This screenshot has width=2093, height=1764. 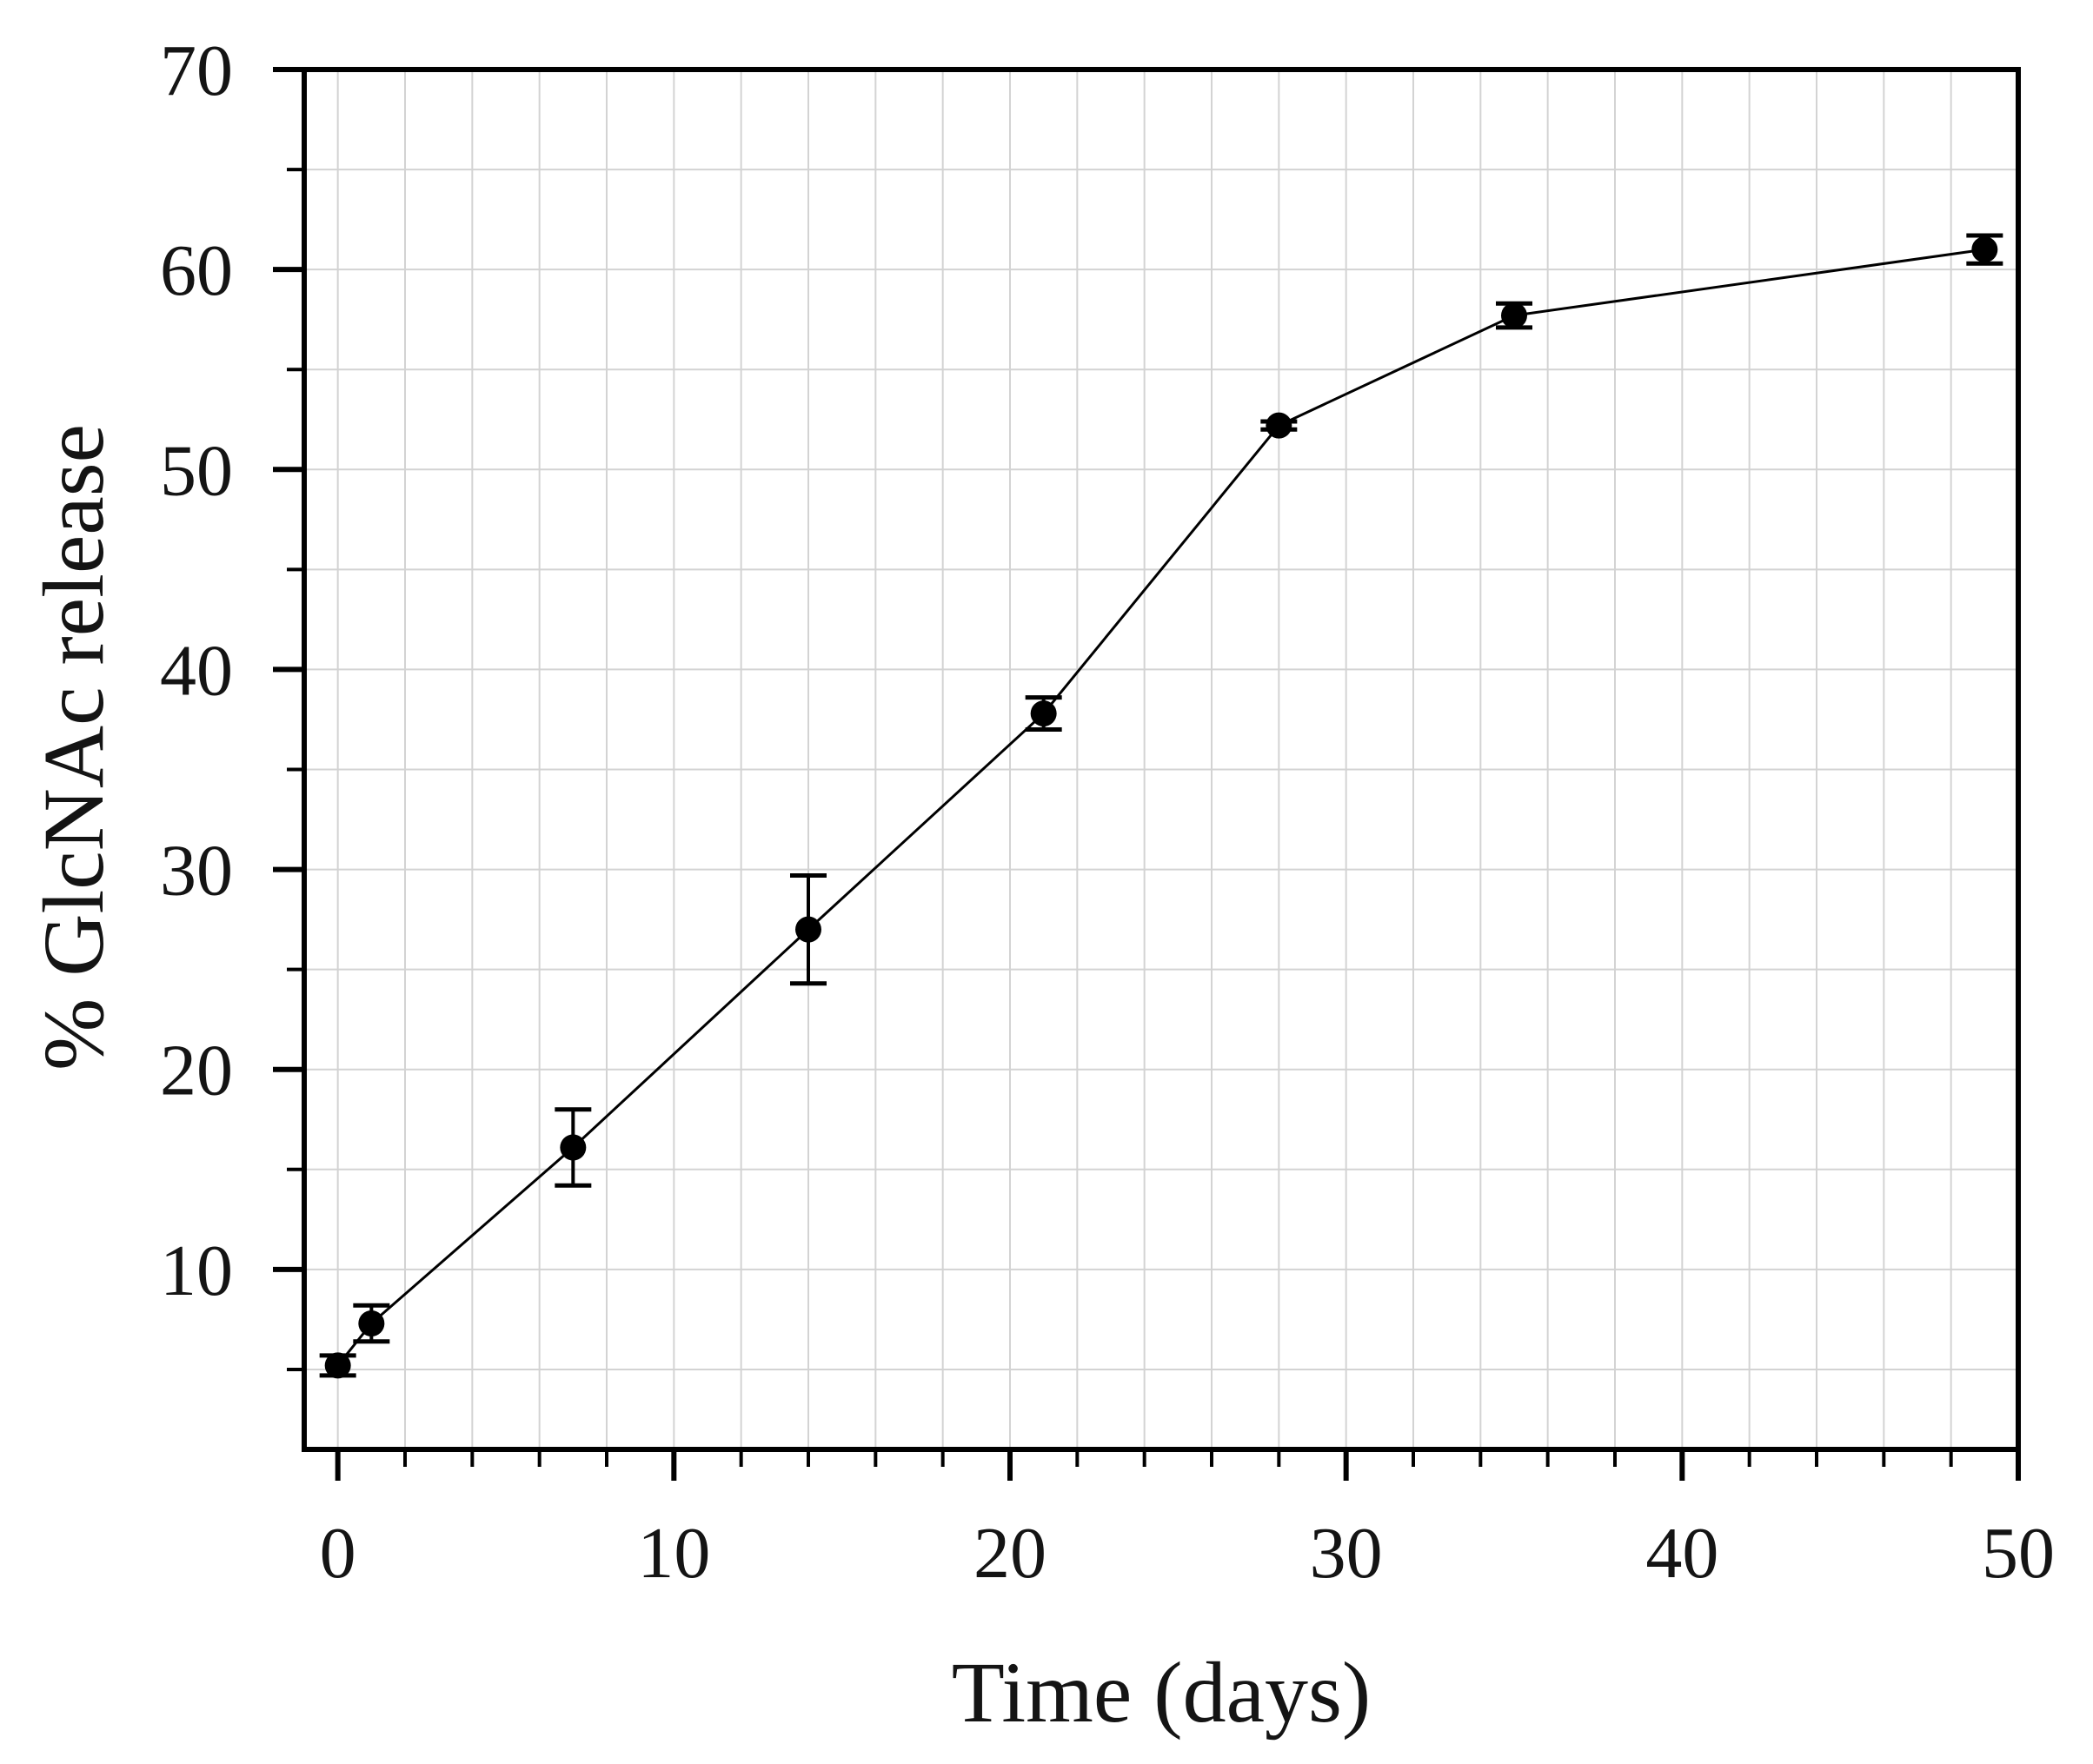 I want to click on y-tick-label: 30, so click(x=196, y=871).